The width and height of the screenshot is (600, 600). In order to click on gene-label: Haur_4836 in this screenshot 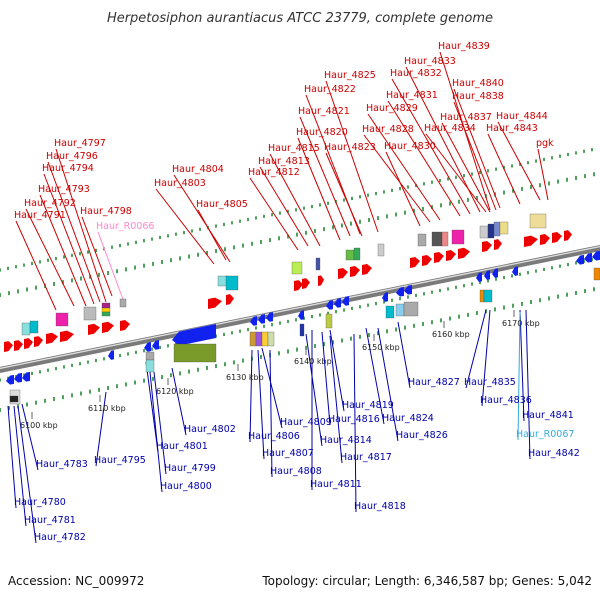, I will do `click(506, 400)`.